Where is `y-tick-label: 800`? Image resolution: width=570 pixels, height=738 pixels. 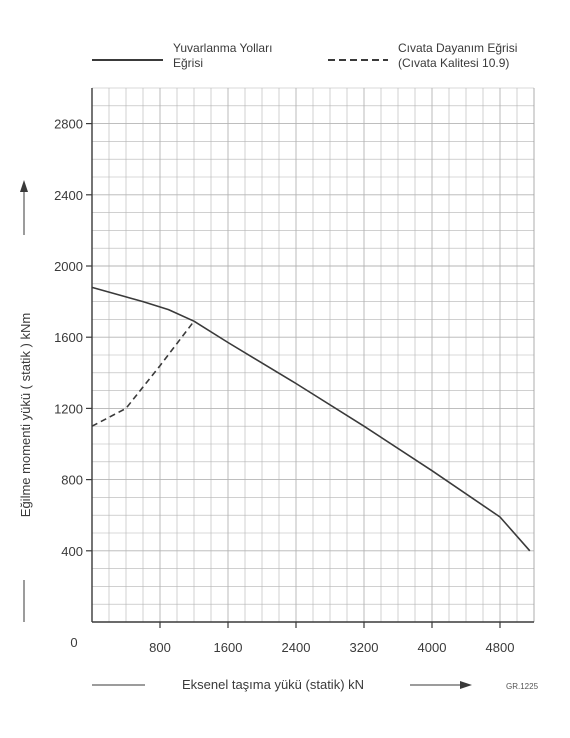
y-tick-label: 800 is located at coordinates (72, 480).